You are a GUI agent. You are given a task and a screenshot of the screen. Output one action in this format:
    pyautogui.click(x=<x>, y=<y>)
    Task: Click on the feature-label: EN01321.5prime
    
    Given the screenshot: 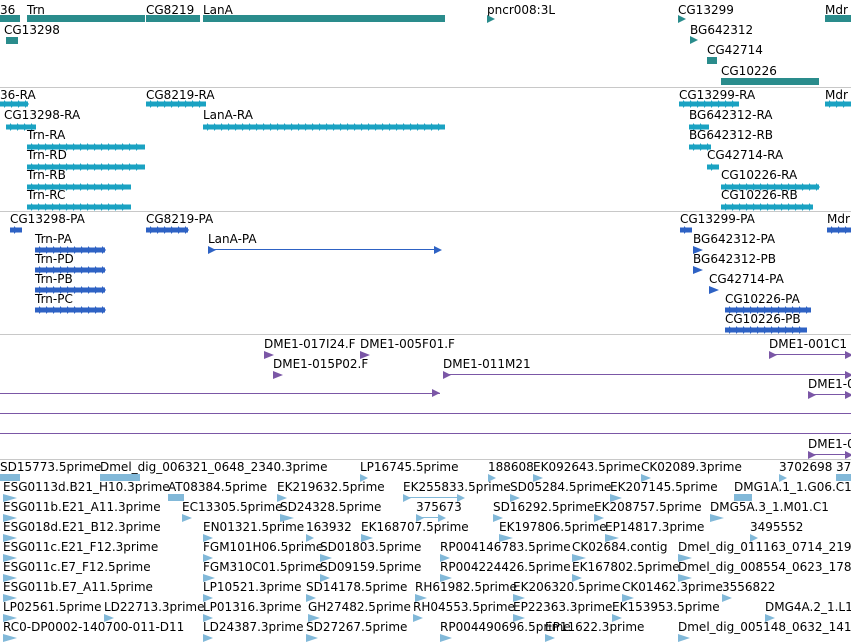 What is the action you would take?
    pyautogui.click(x=254, y=527)
    